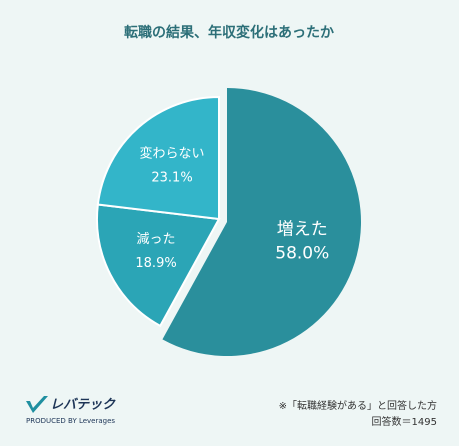 The height and width of the screenshot is (446, 459). Describe the element at coordinates (302, 229) in the screenshot. I see `slice-label: 増えた` at that location.